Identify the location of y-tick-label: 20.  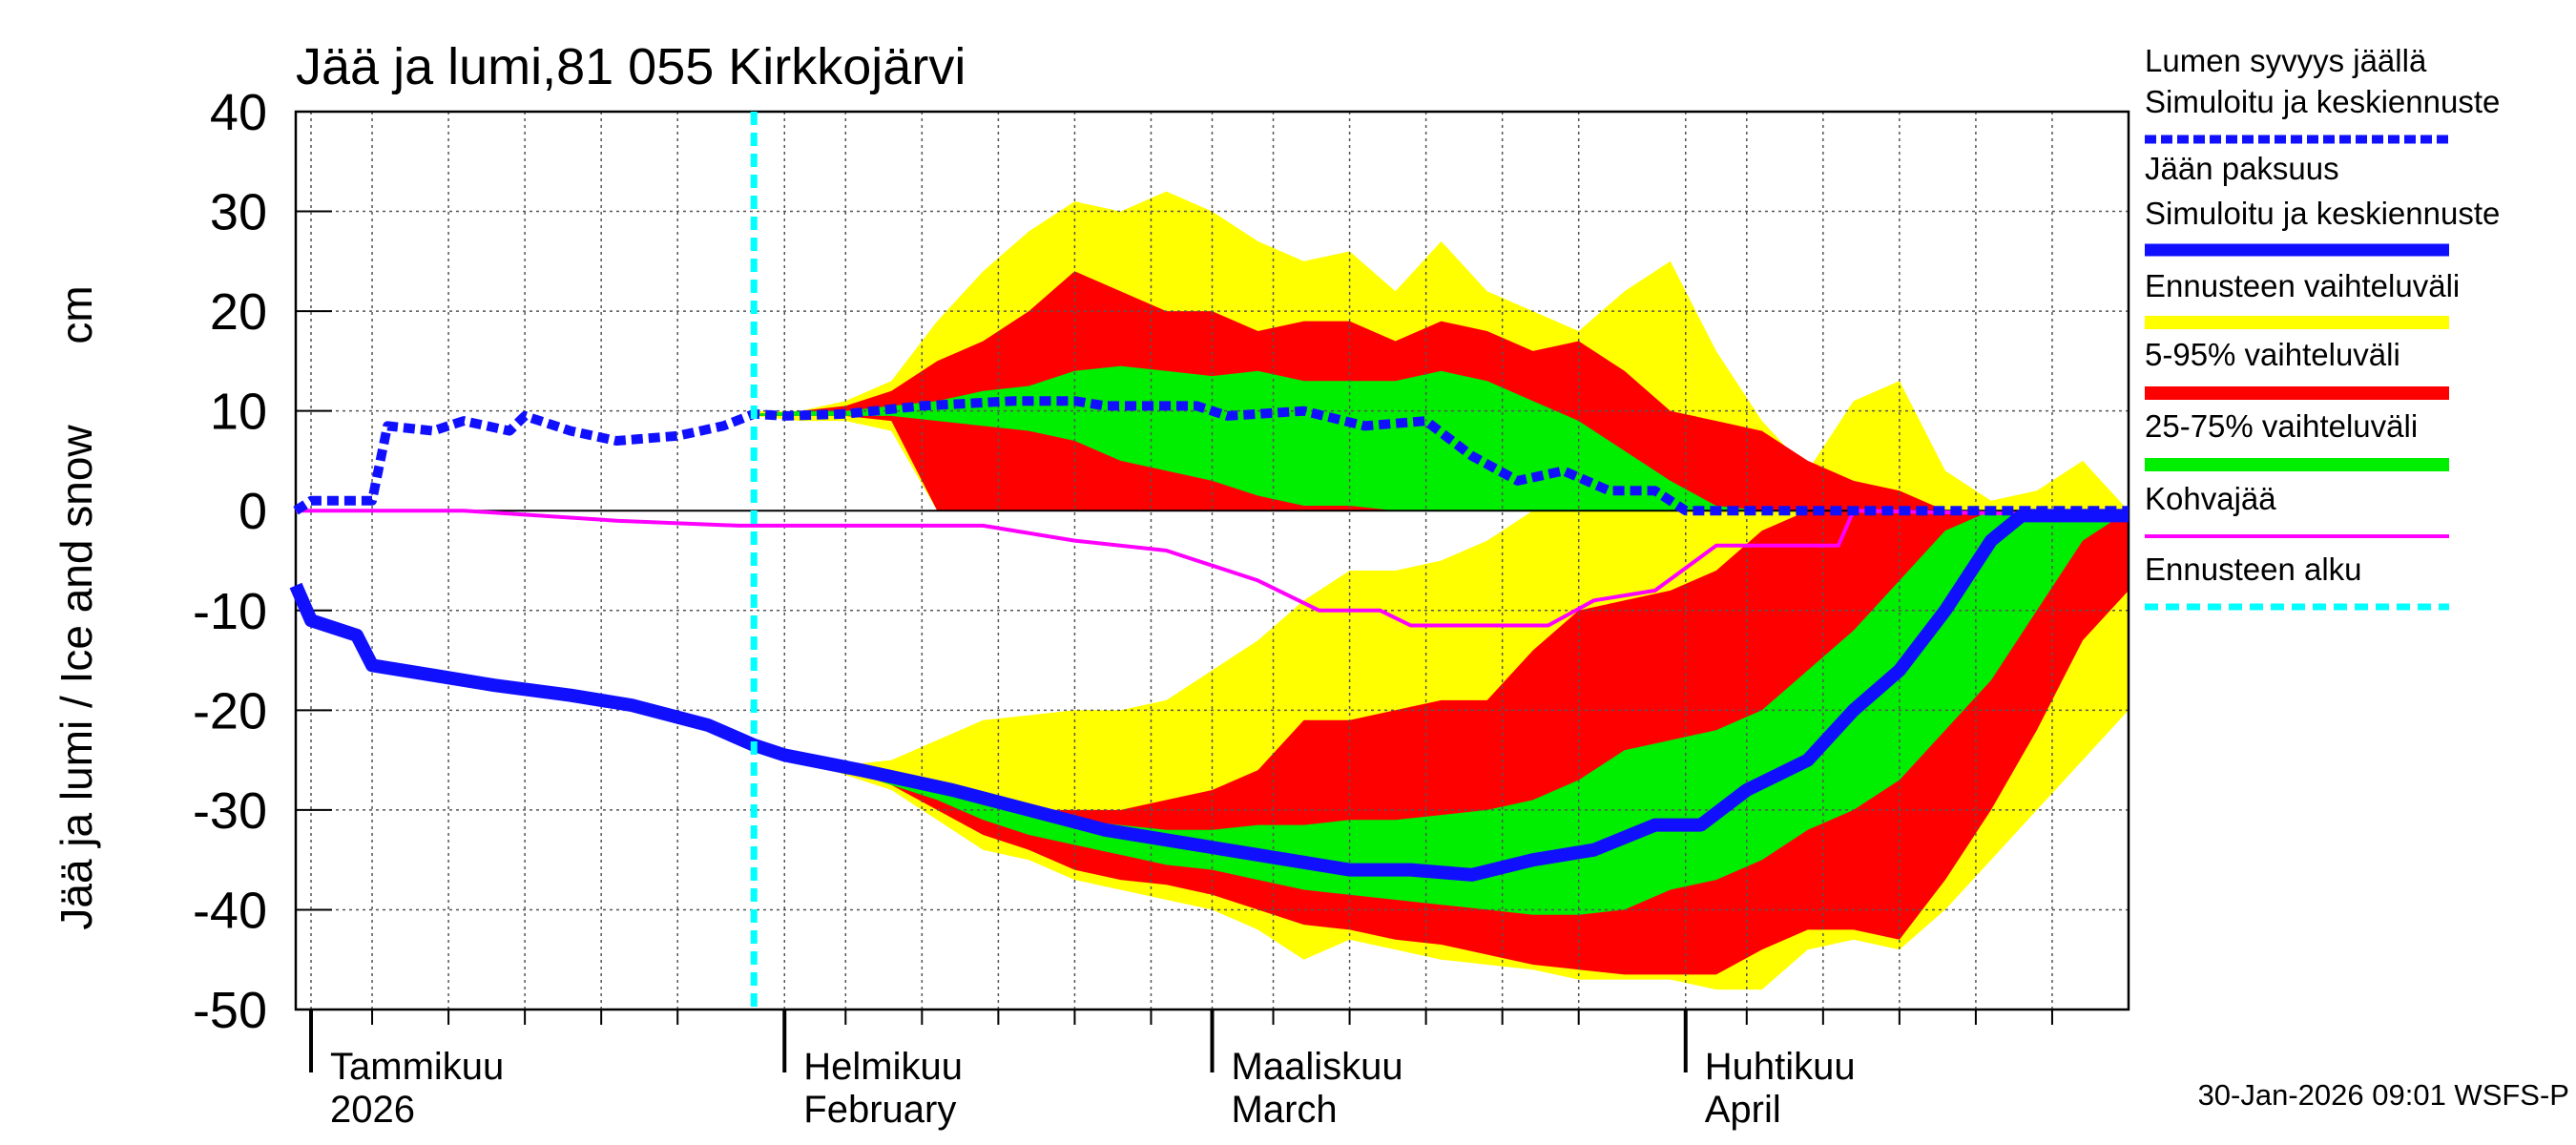
(238, 312).